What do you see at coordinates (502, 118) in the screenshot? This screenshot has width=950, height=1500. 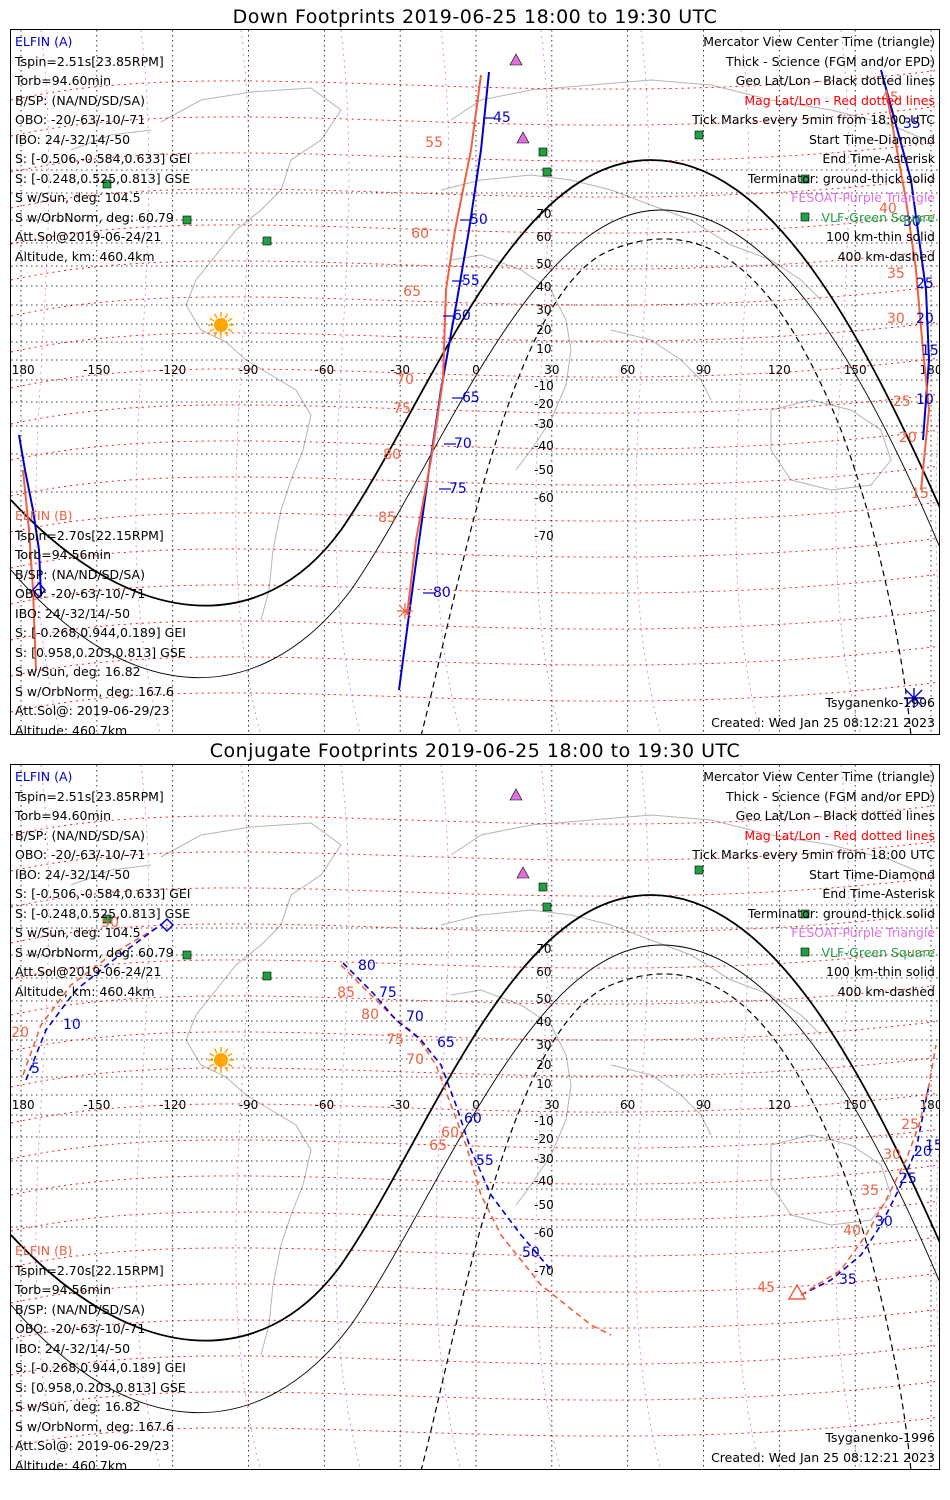 I see `track-a-tick-label: 45` at bounding box center [502, 118].